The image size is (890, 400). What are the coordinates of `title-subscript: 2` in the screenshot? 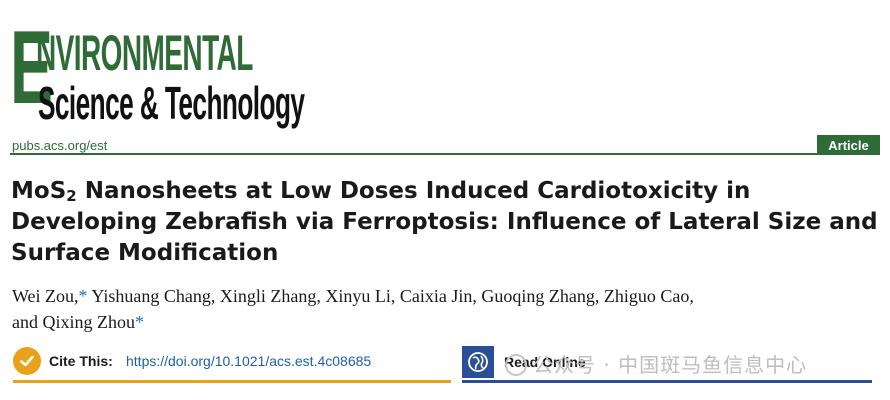 It's located at (71, 196).